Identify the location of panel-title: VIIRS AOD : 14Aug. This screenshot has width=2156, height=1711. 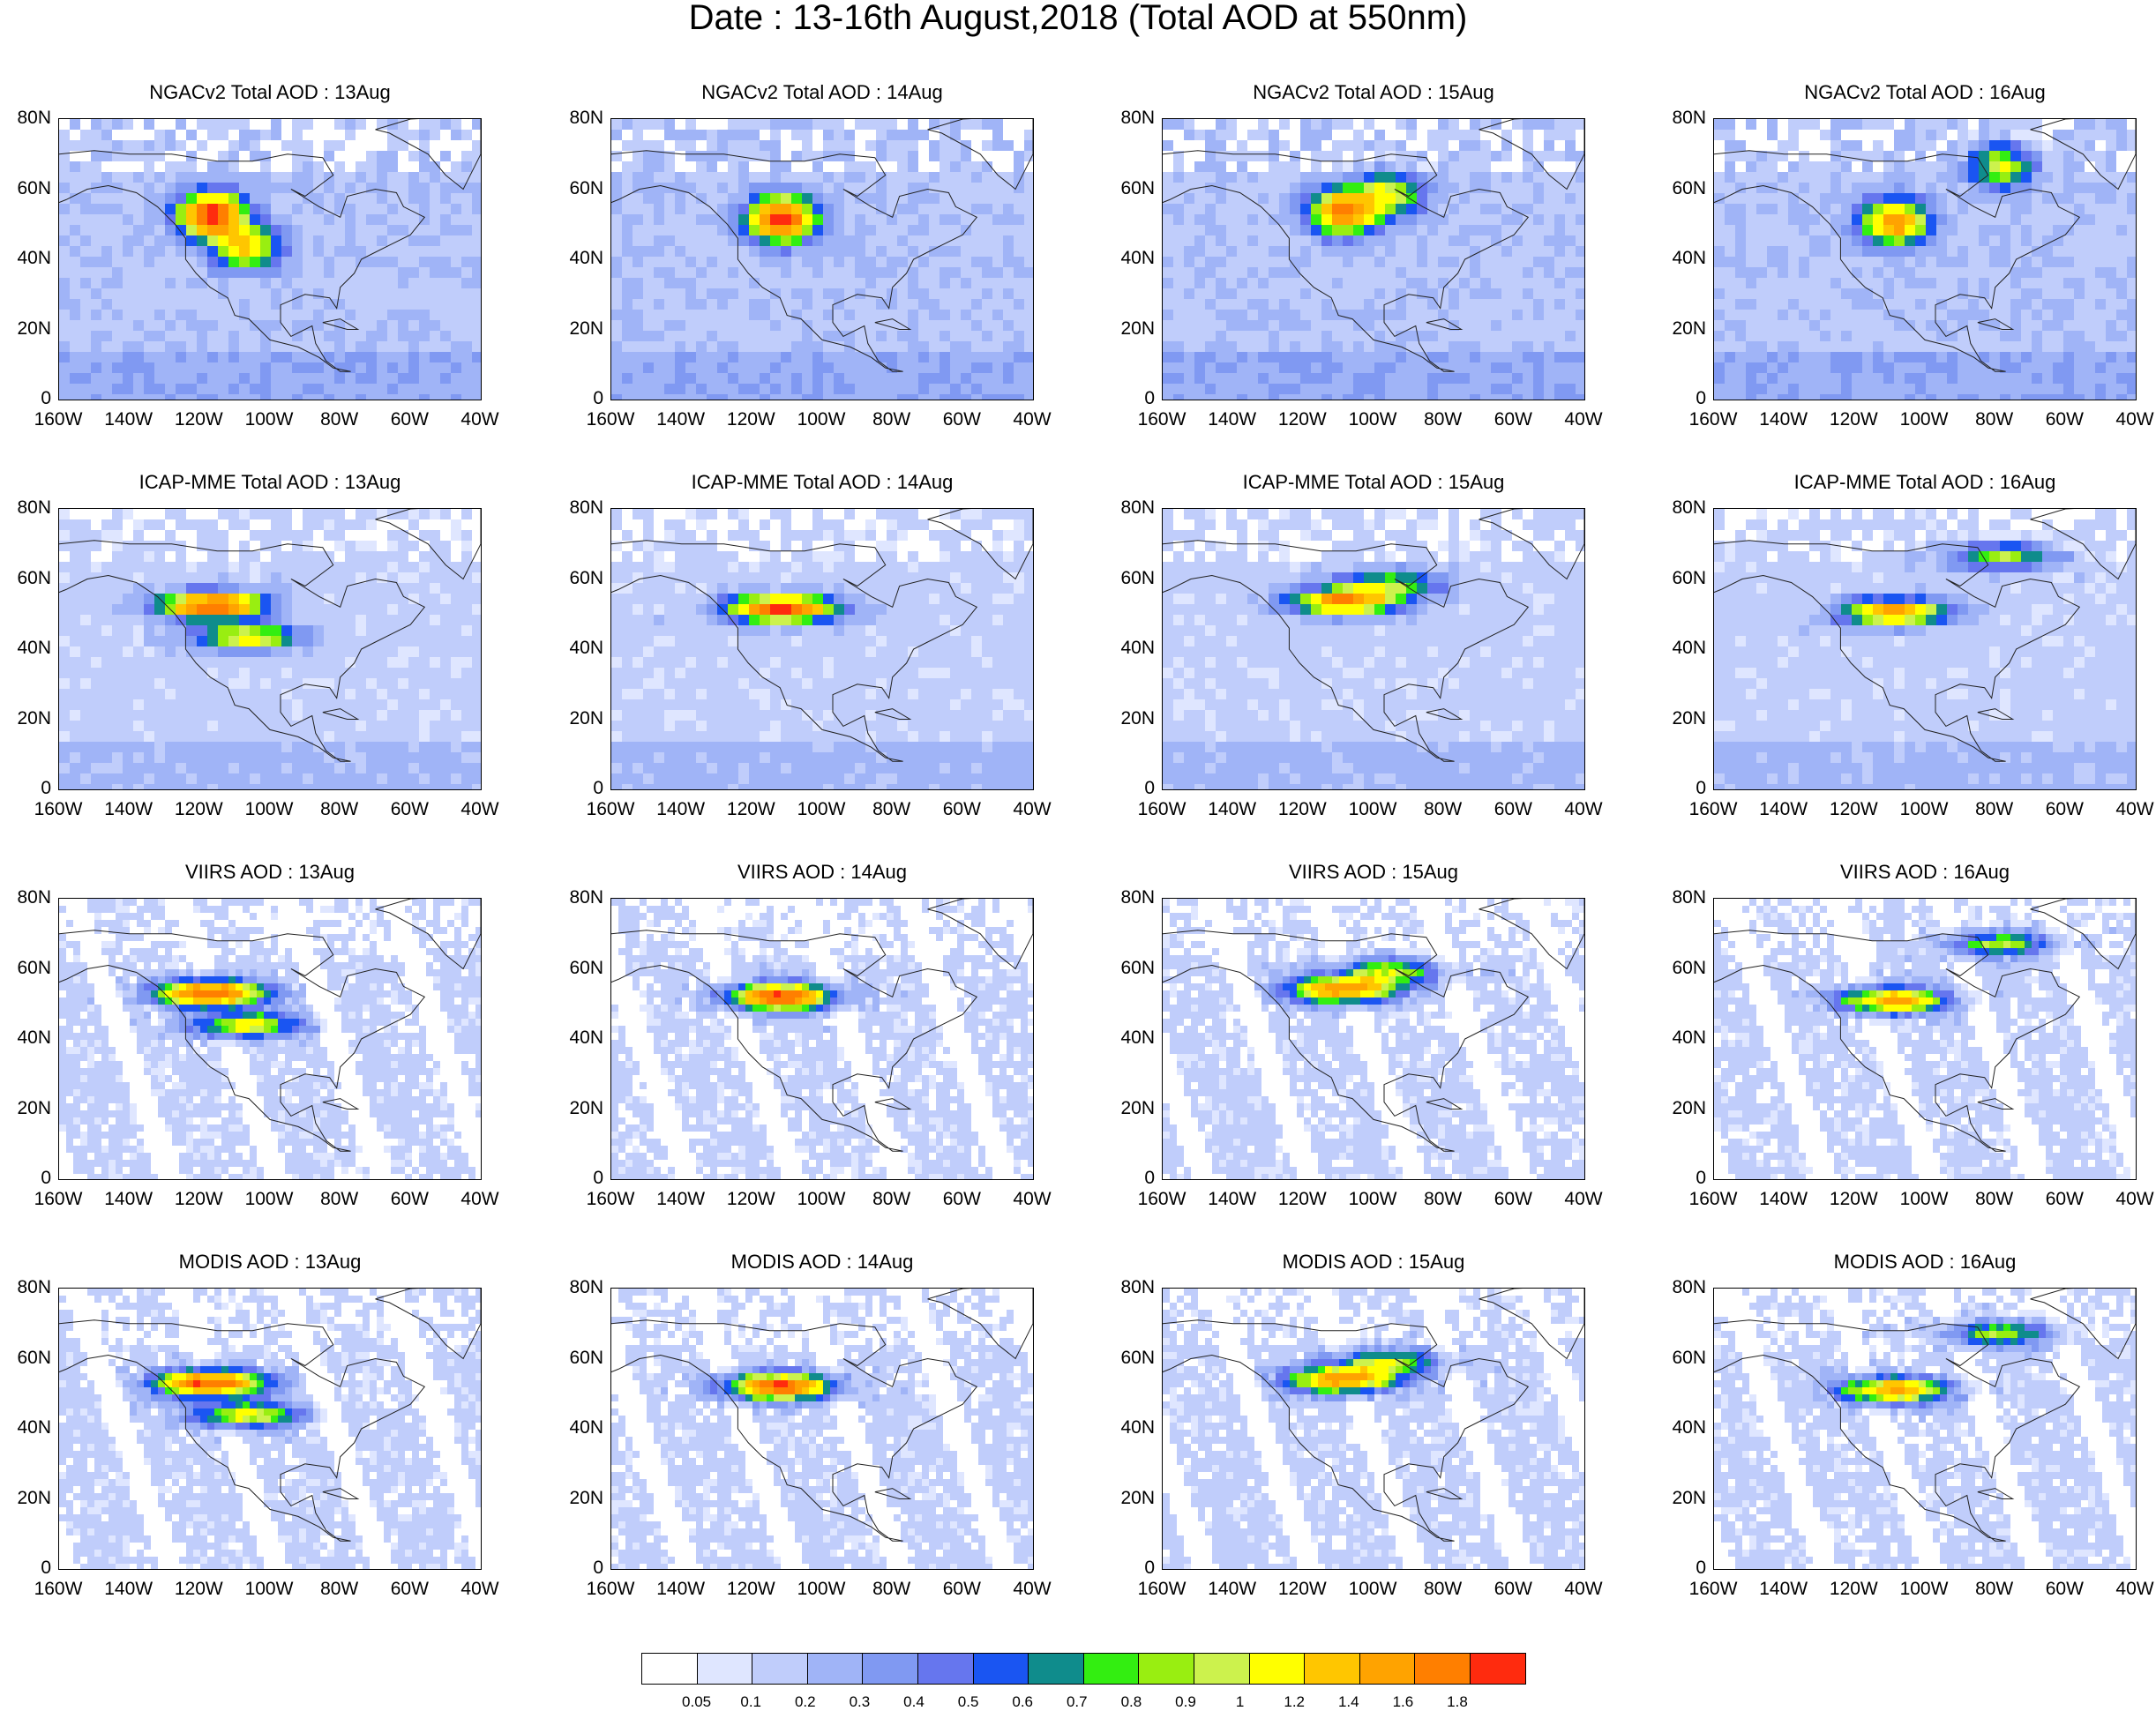
(822, 873).